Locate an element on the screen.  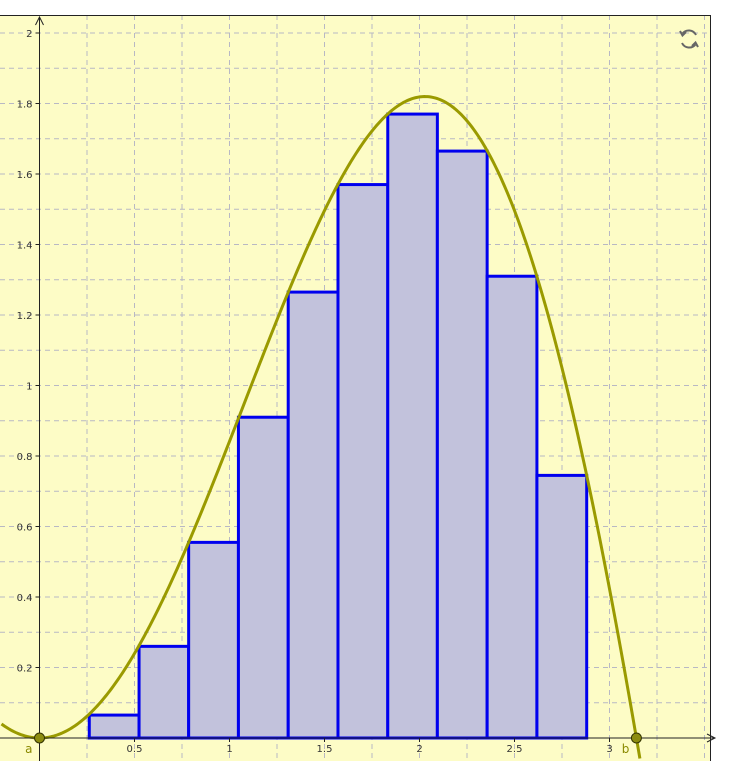
point-a is located at coordinates (39, 738).